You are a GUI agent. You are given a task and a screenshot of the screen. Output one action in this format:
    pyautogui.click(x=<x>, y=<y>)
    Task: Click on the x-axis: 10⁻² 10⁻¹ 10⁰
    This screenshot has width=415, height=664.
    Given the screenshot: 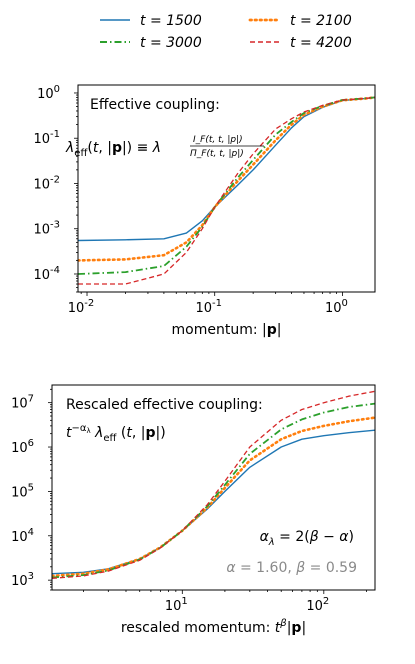 What is the action you would take?
    pyautogui.click(x=208, y=304)
    